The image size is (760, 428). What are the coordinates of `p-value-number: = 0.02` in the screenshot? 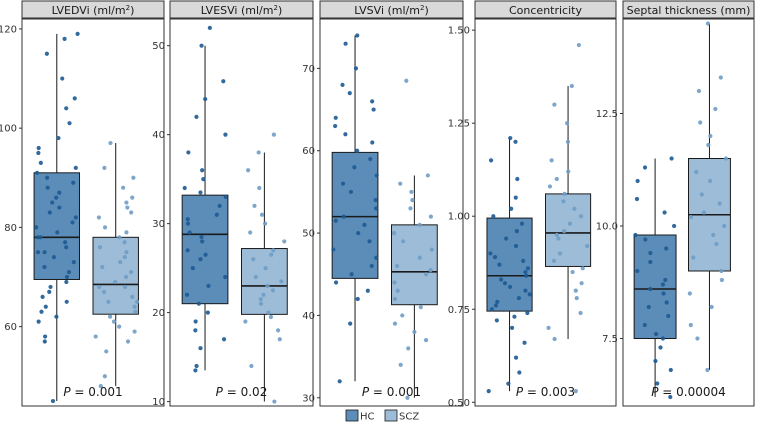 It's located at (245, 392).